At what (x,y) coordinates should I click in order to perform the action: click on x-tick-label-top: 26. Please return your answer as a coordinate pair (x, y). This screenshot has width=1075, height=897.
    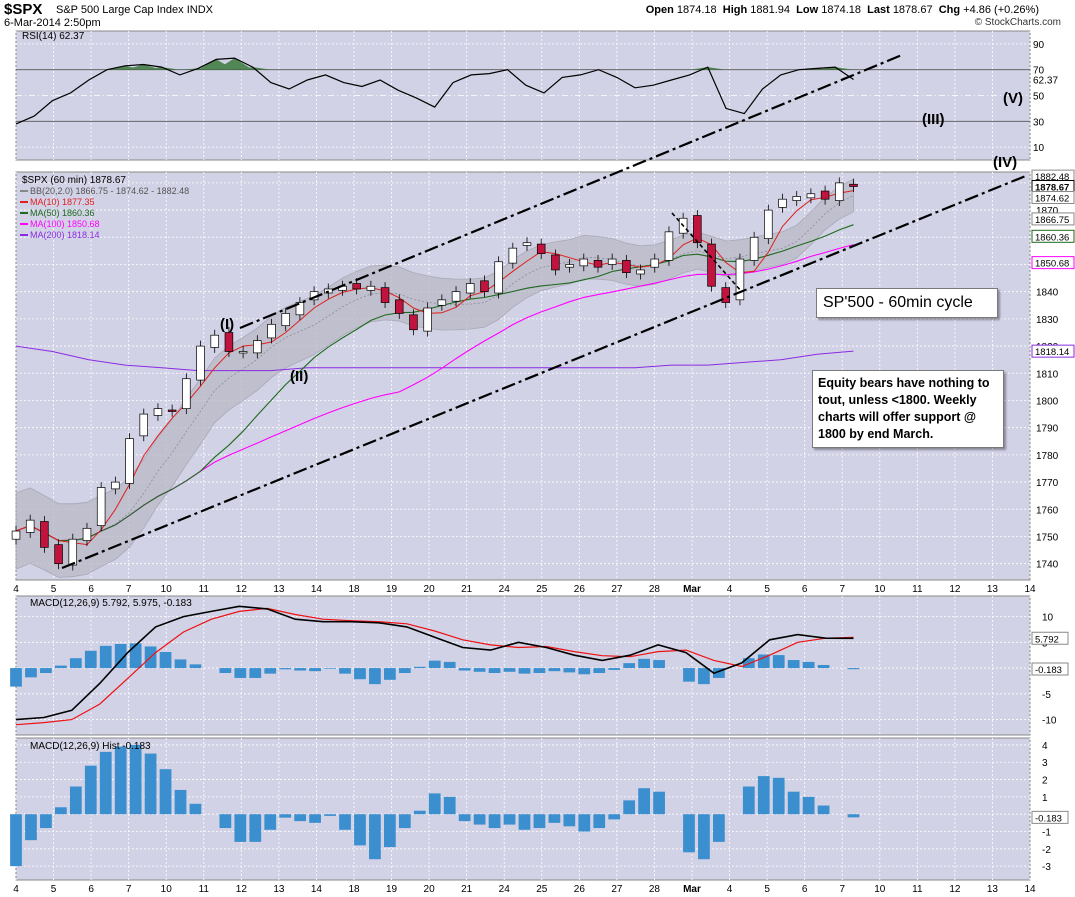
    Looking at the image, I should click on (580, 589).